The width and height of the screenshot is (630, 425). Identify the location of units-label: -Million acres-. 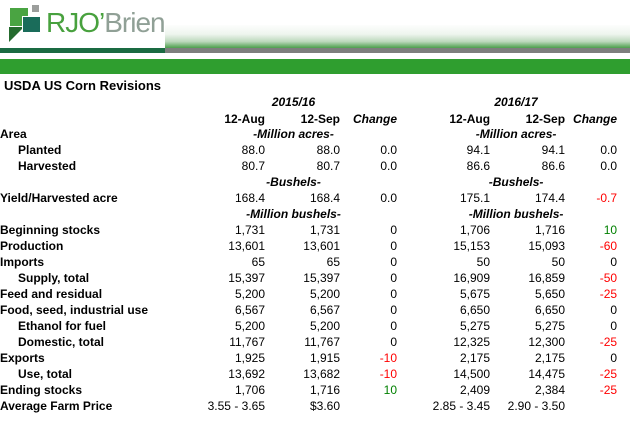
(293, 134).